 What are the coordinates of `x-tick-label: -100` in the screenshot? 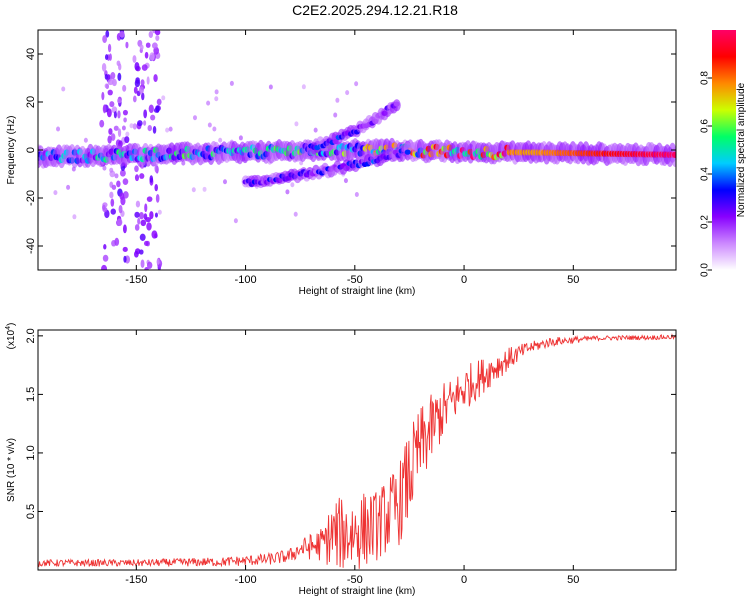 It's located at (246, 280).